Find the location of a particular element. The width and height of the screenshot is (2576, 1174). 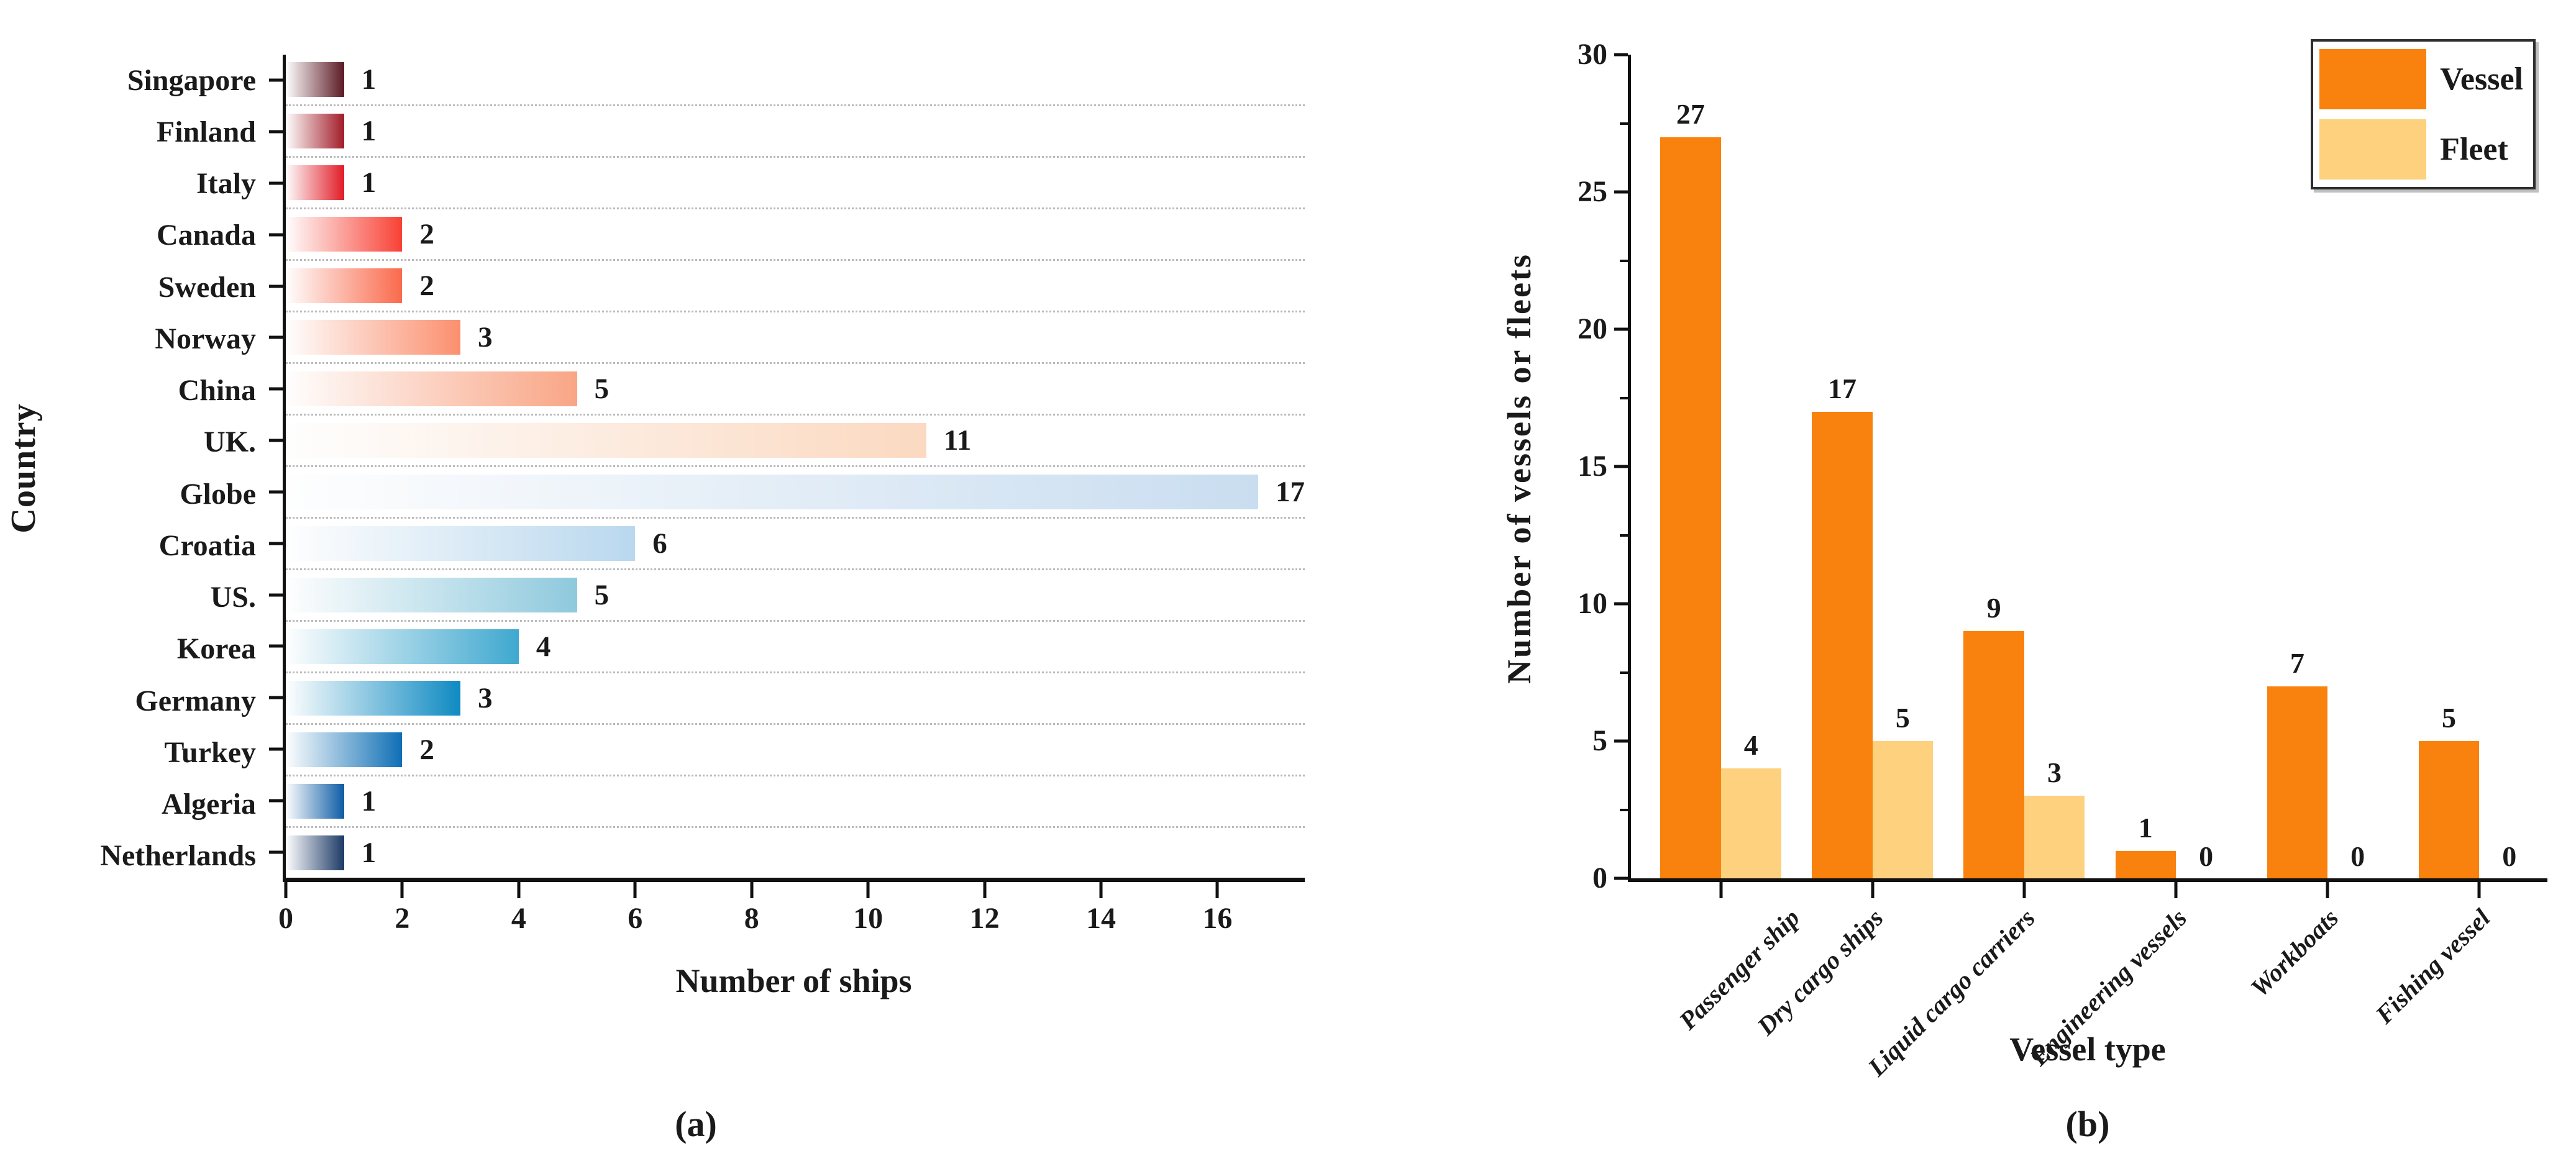

x-axis-tick-label: 12 is located at coordinates (984, 918).